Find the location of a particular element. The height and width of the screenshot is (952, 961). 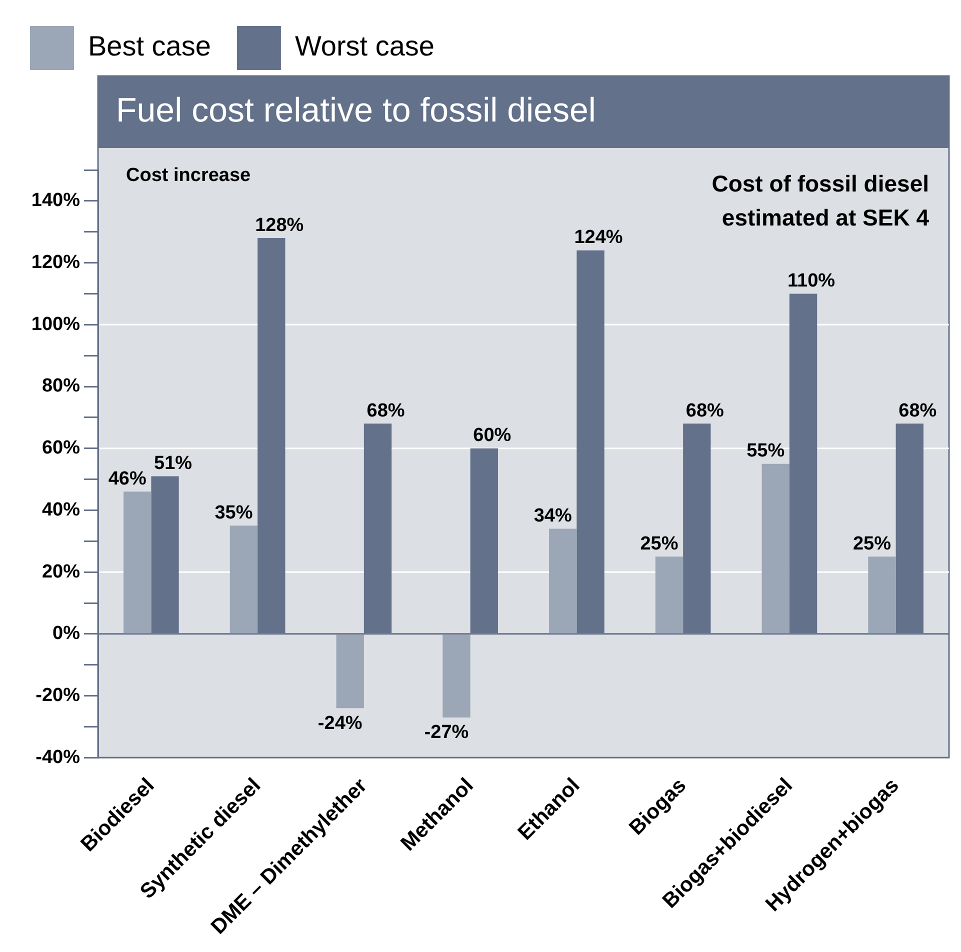

data-label: 35% is located at coordinates (233, 513).